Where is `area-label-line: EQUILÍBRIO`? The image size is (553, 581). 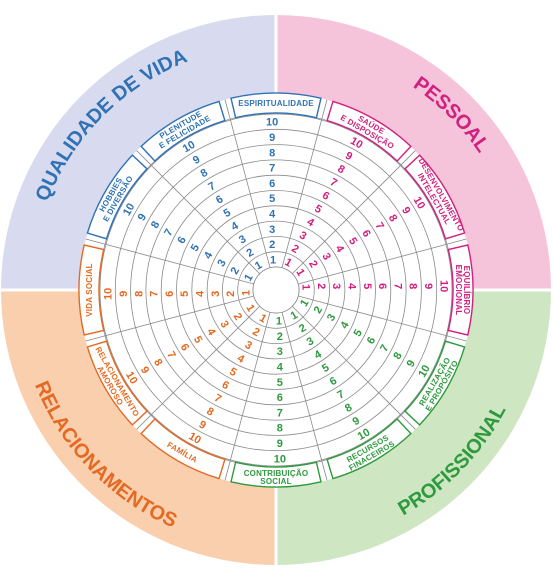
area-label-line: EQUILÍBRIO is located at coordinates (466, 290).